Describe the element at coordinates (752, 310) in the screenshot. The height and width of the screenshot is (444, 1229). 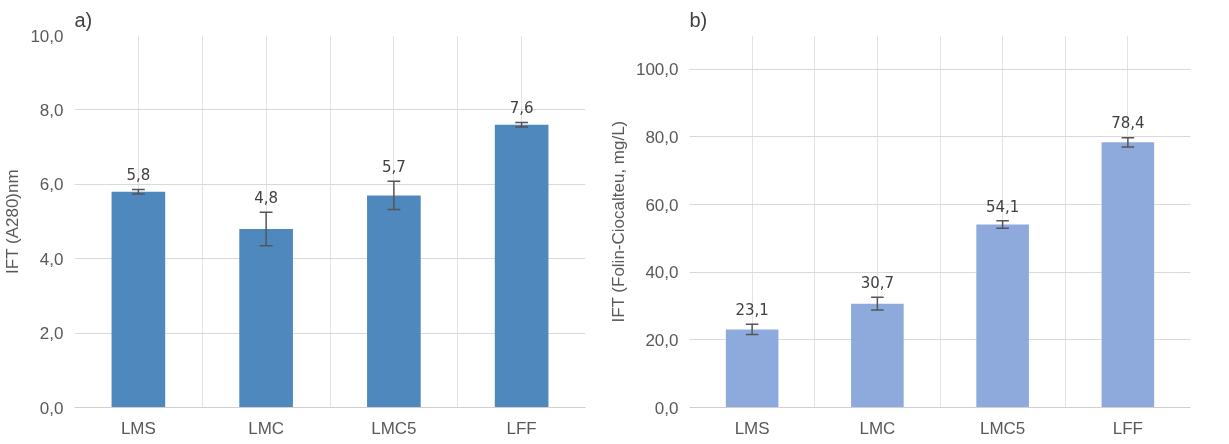
I see `data-label: 23,1` at that location.